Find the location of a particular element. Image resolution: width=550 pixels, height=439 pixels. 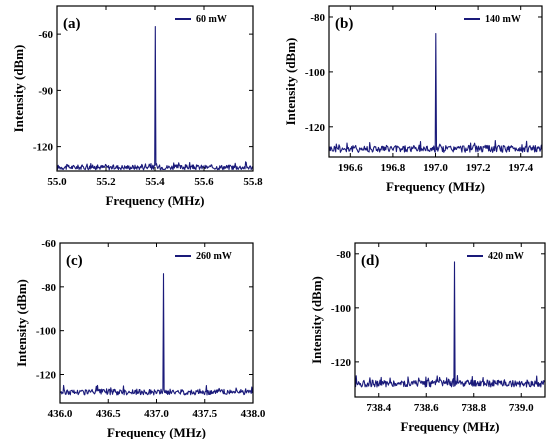

x-tick-label: 197.2 is located at coordinates (478, 168).